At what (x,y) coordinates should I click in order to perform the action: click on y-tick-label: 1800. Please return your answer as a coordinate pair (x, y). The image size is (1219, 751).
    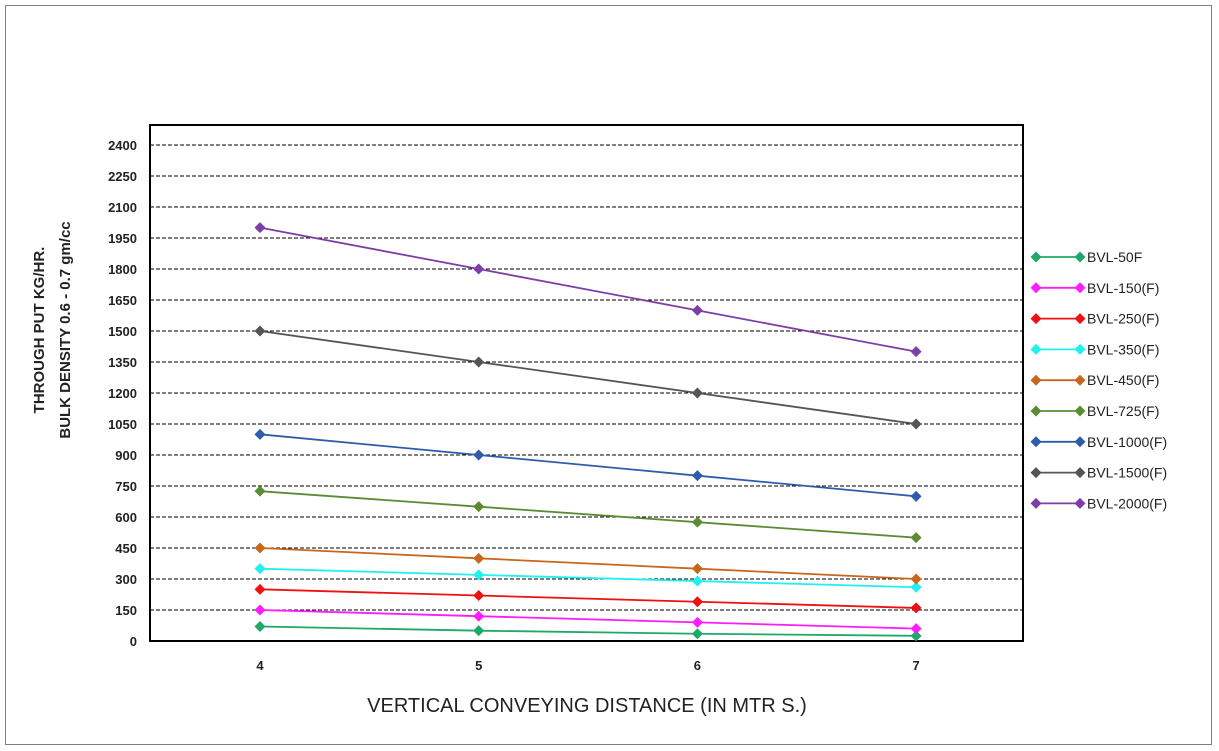
    Looking at the image, I should click on (122, 269).